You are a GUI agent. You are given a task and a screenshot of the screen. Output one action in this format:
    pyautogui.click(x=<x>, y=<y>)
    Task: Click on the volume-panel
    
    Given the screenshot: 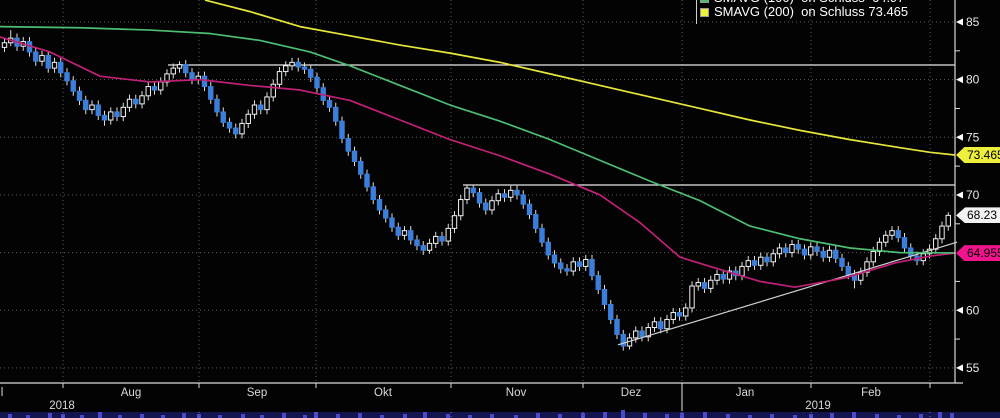 What is the action you would take?
    pyautogui.click(x=500, y=414)
    